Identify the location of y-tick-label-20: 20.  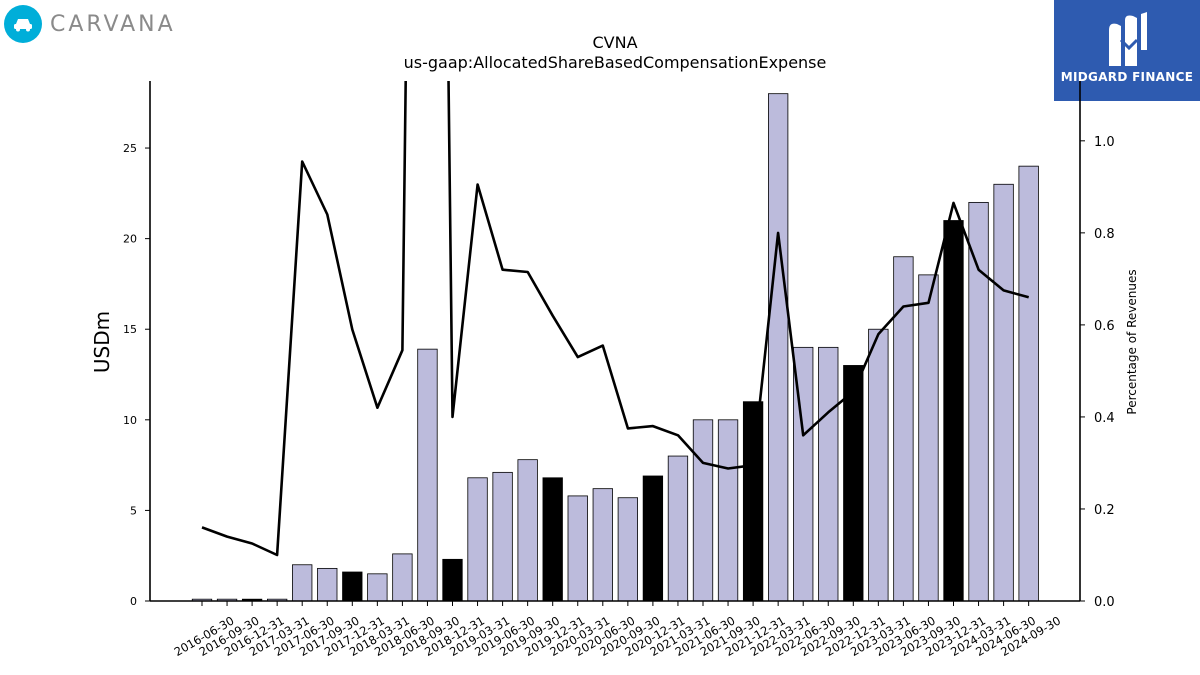
(130, 239).